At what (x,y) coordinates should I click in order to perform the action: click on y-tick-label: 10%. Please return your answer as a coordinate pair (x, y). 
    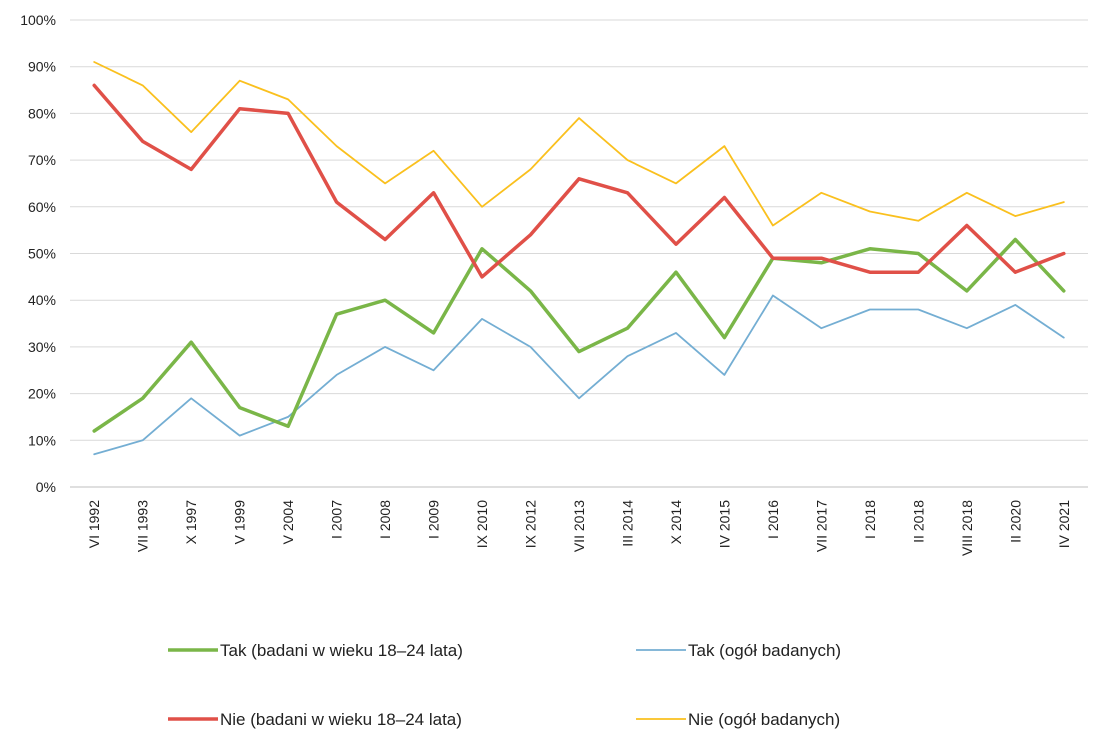
    Looking at the image, I should click on (42, 440).